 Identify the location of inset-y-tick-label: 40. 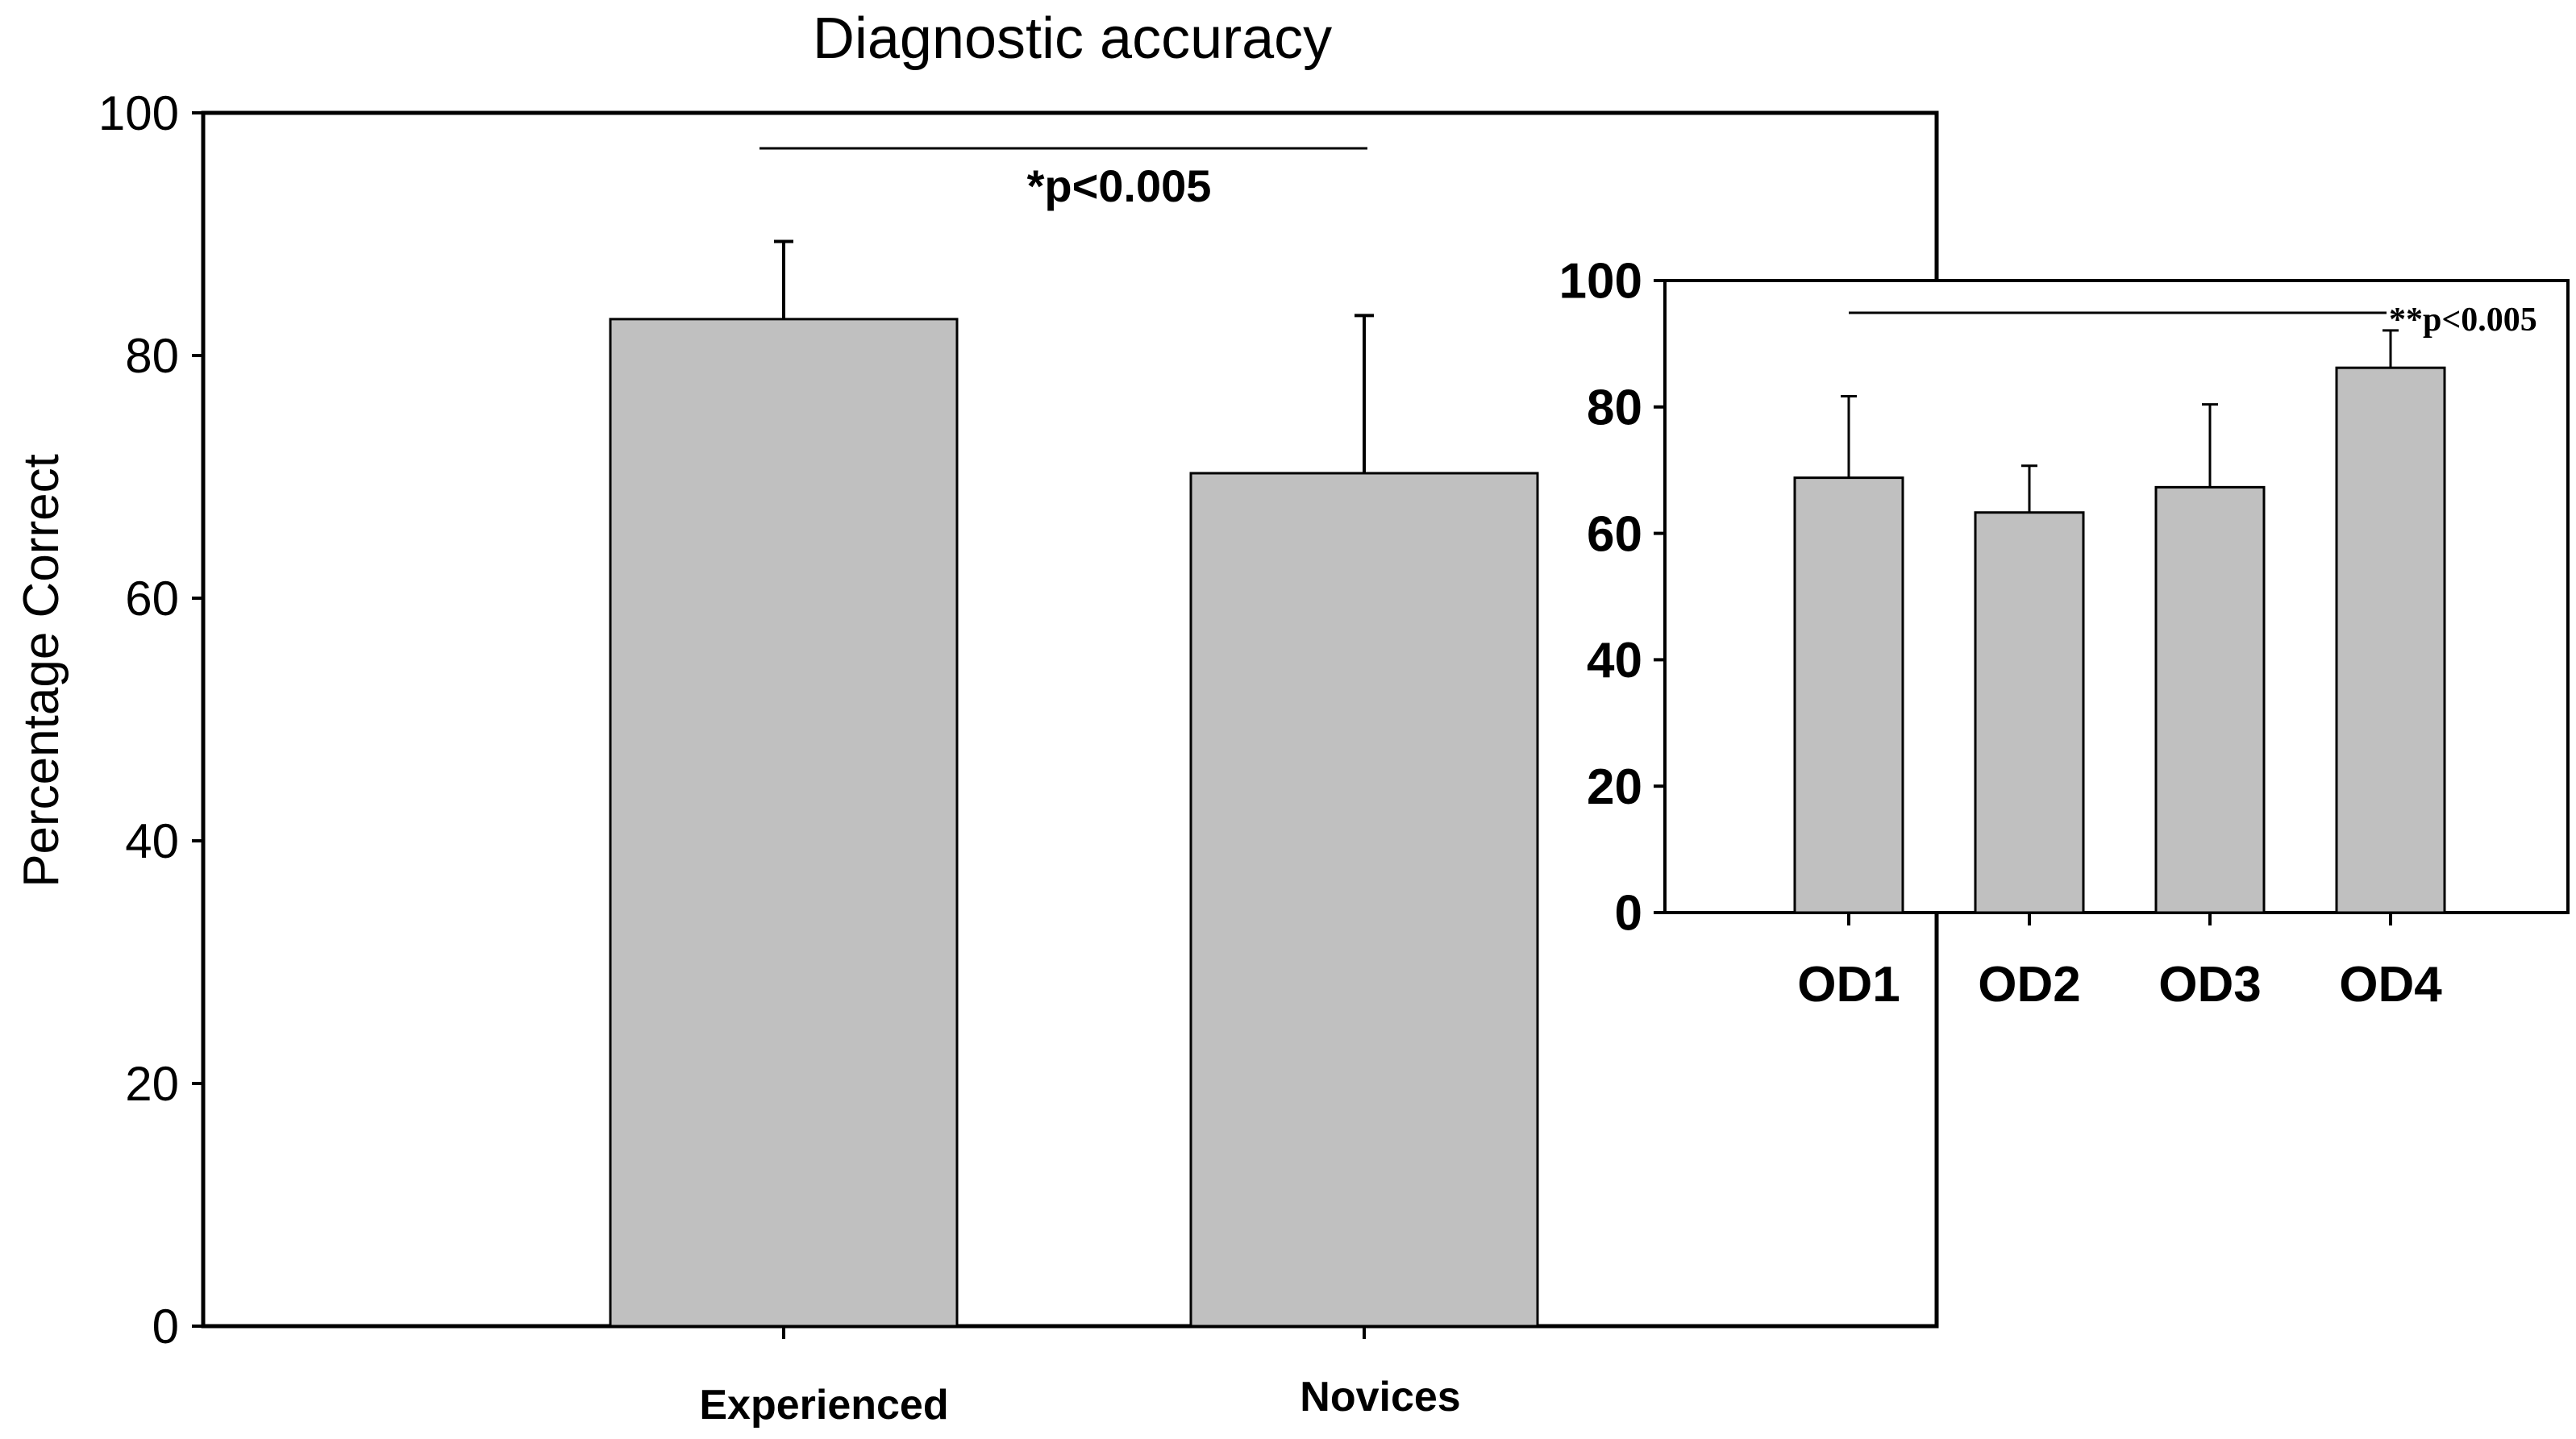
(1614, 660).